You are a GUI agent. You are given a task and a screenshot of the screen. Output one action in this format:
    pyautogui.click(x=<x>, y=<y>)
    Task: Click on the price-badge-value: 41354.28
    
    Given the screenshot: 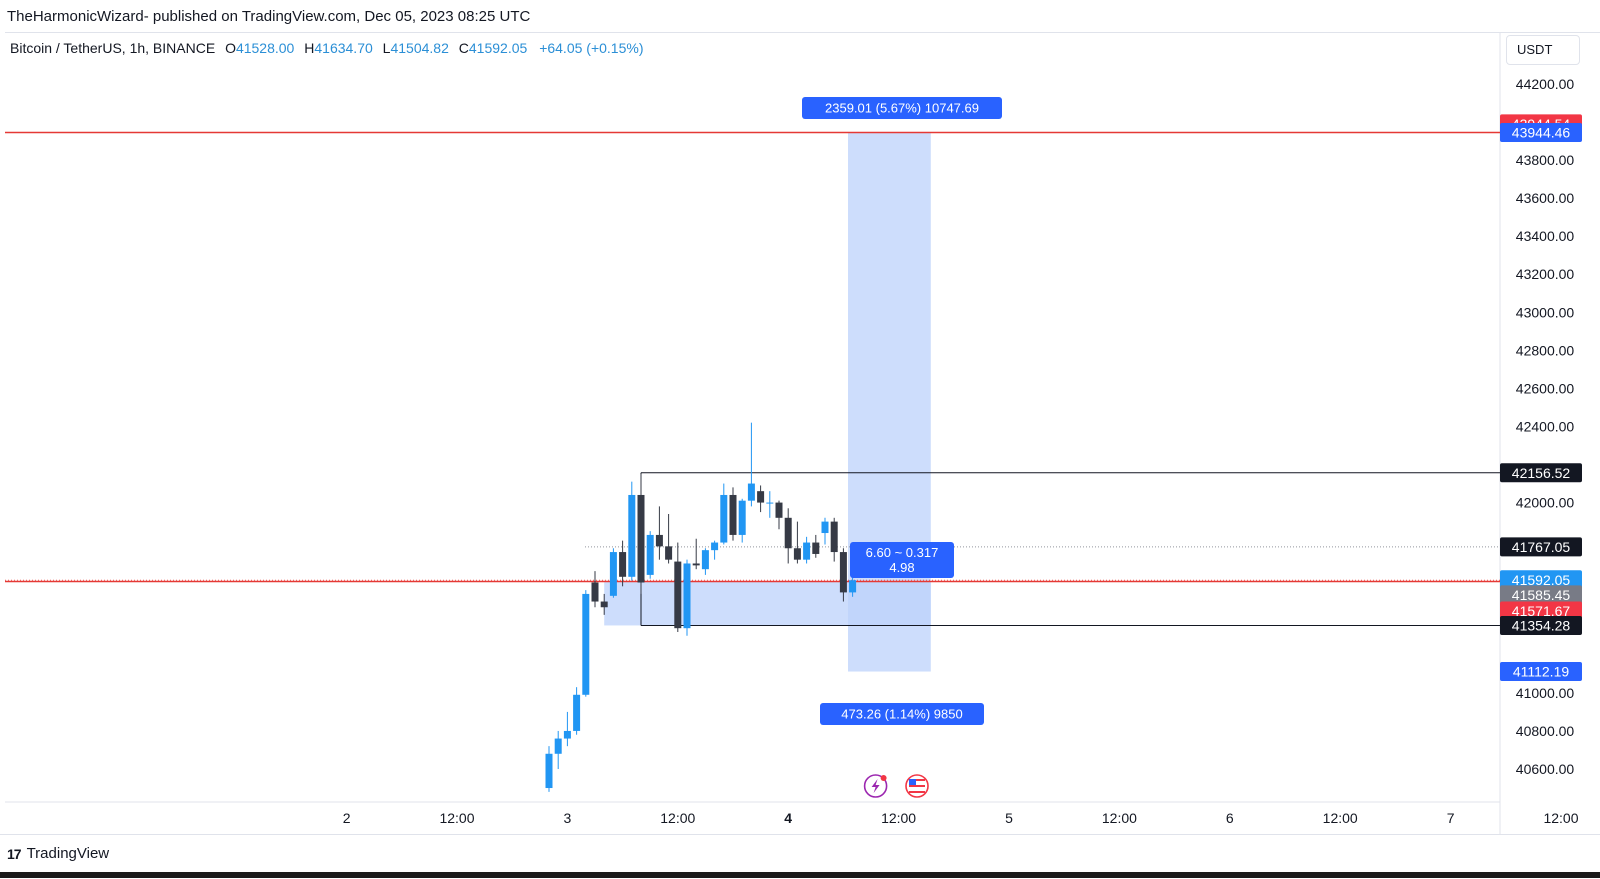 What is the action you would take?
    pyautogui.click(x=1541, y=625)
    